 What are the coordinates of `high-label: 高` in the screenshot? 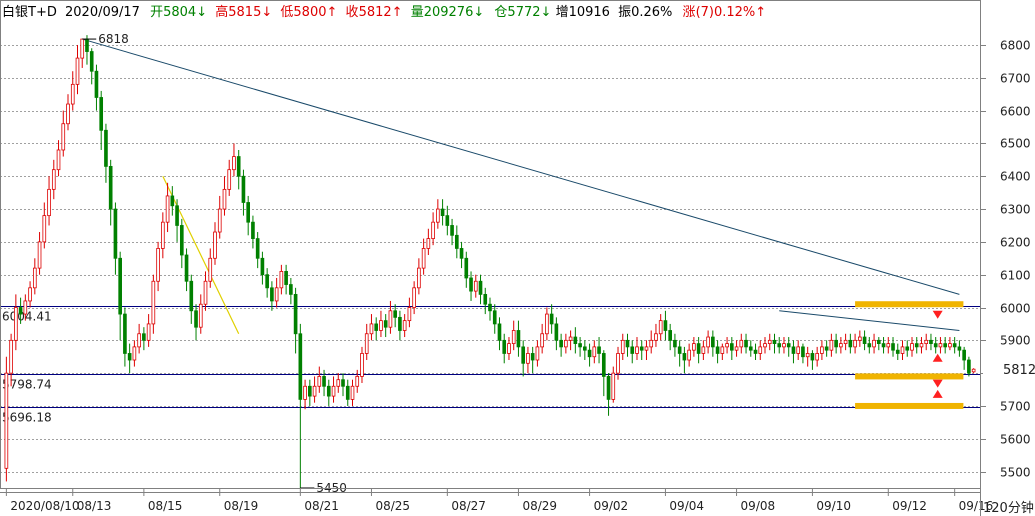 It's located at (221, 12).